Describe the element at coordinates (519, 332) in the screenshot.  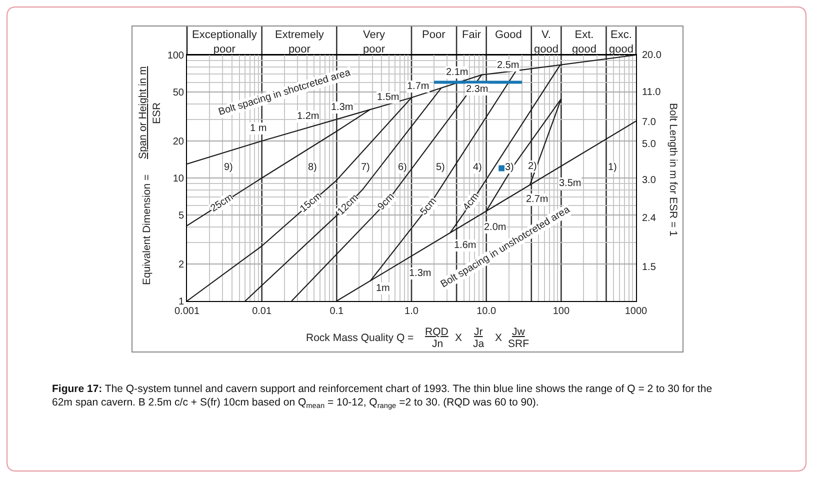
I see `text: Jw` at that location.